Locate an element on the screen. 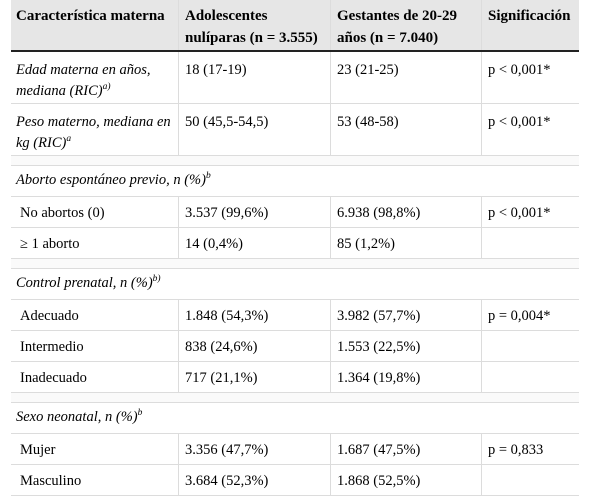 This screenshot has height=503, width=590. adolescentes-value: 838 (24,6%) is located at coordinates (255, 346).